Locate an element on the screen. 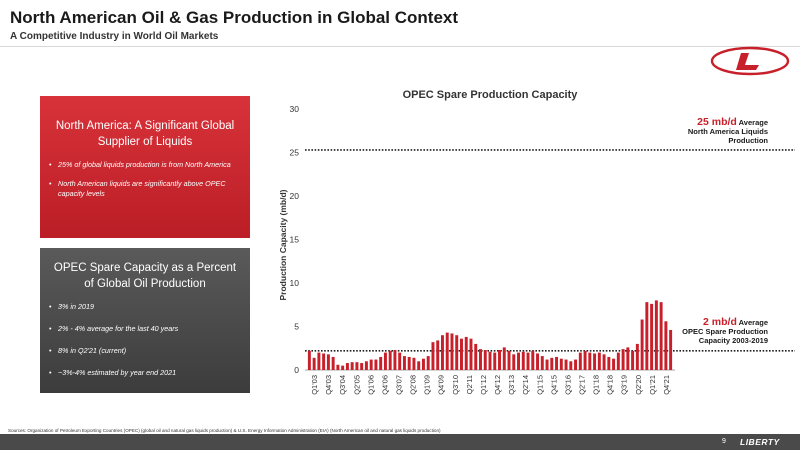 This screenshot has height=450, width=800. na-average-label: Average is located at coordinates (753, 122).